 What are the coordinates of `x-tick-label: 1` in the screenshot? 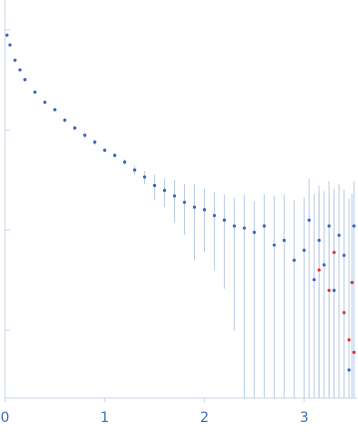 It's located at (104, 418).